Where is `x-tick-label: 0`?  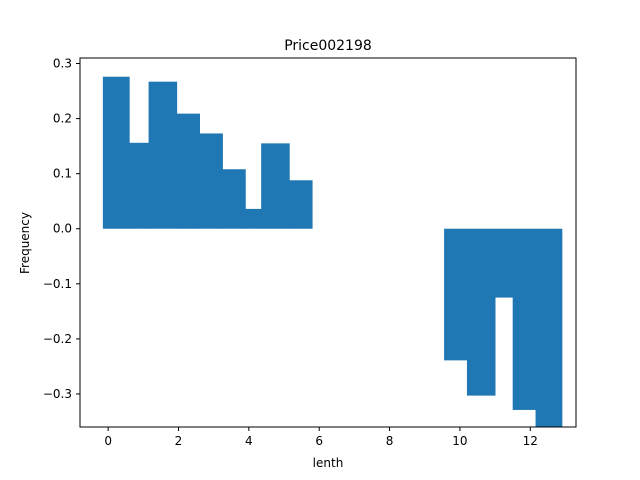 x-tick-label: 0 is located at coordinates (108, 441).